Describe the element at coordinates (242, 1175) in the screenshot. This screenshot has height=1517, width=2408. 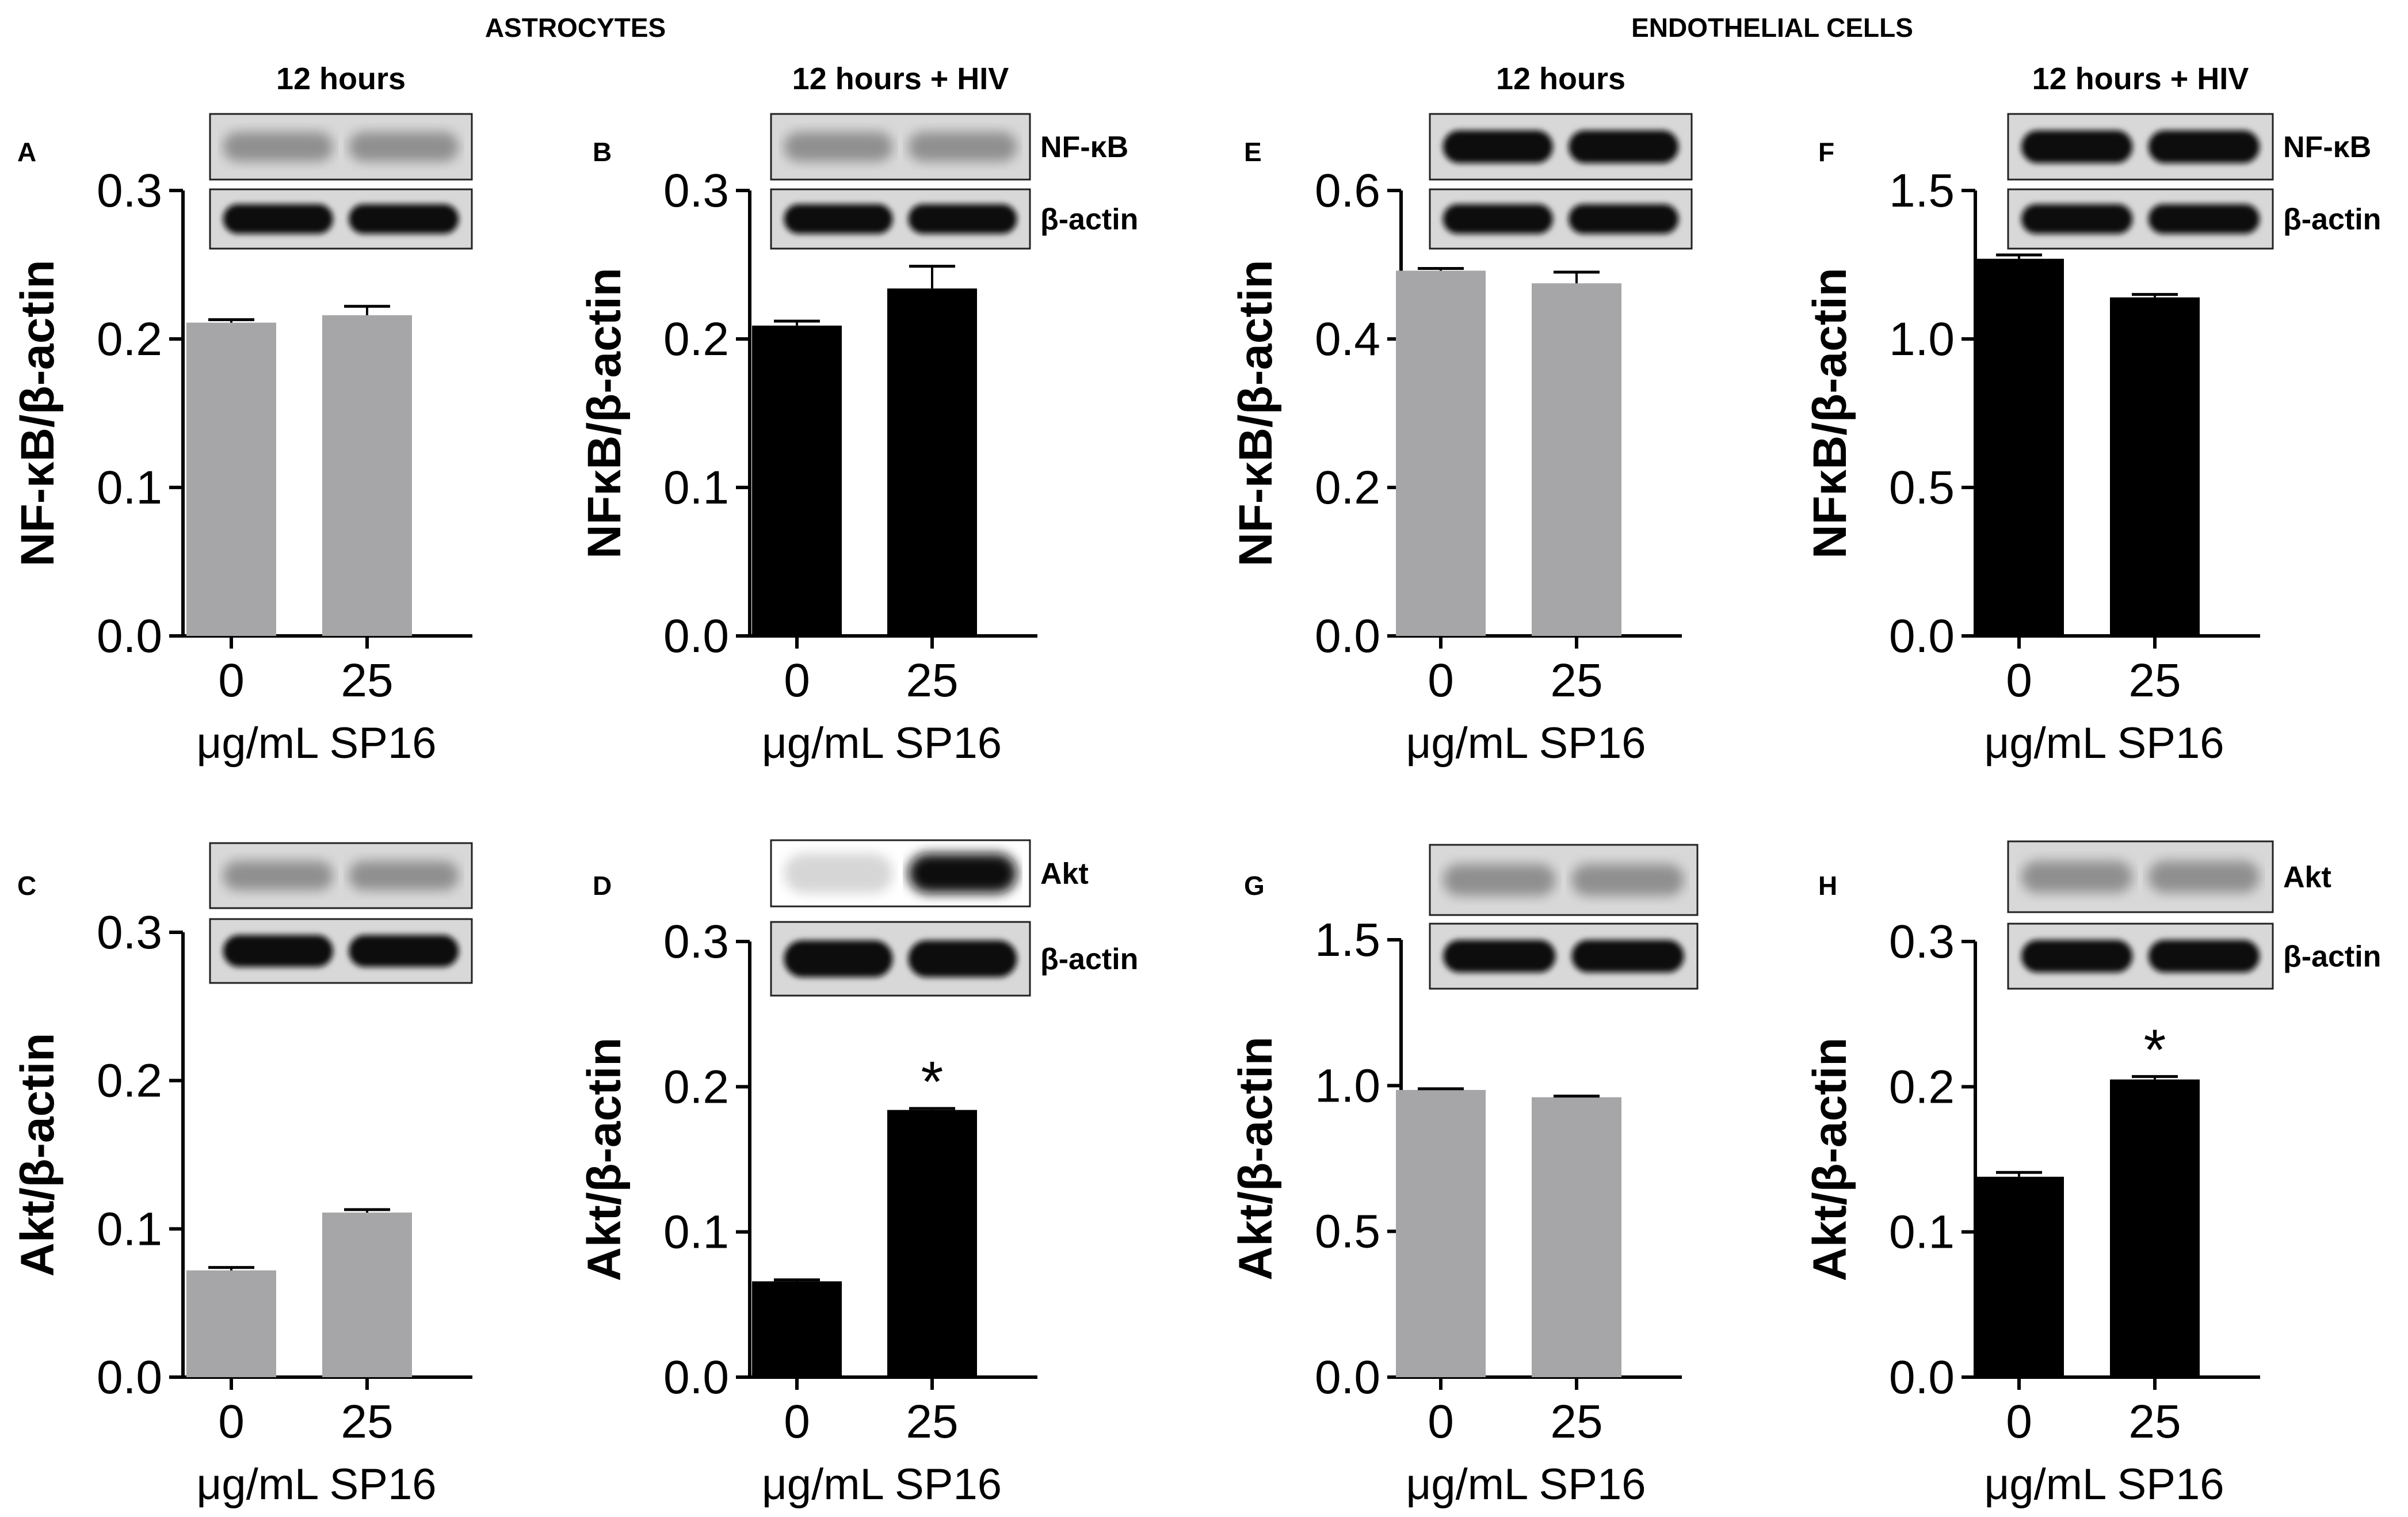
I see `chart-panel-c: C 0.0 0.1 0.2 0.3 0 25 μg/mL SP16 Akt/β-actin` at that location.